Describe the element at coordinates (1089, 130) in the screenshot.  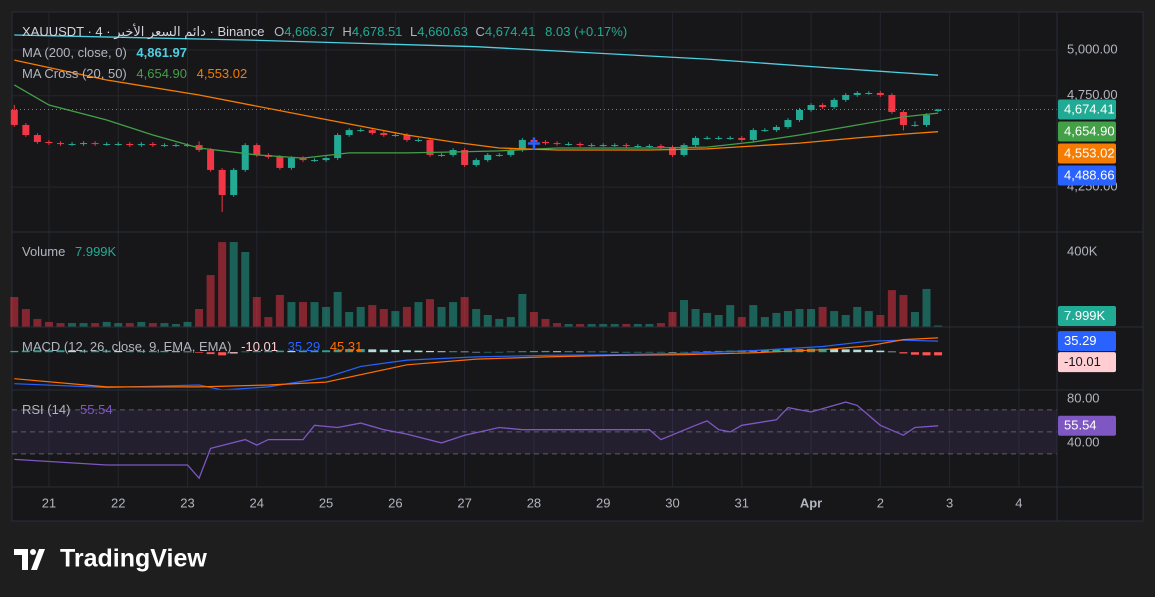
I see `price-tag-label: 4,654.90` at that location.